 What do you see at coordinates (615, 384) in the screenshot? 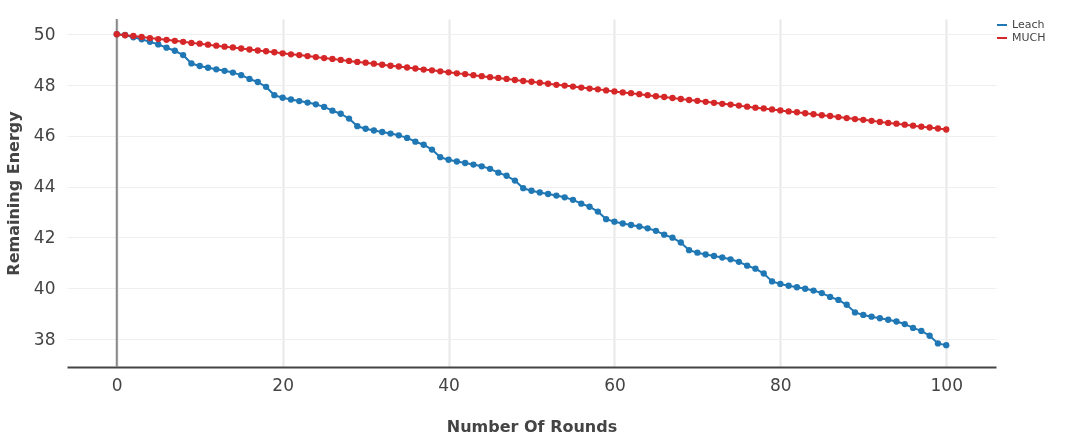
I see `x-tick-label: 60` at bounding box center [615, 384].